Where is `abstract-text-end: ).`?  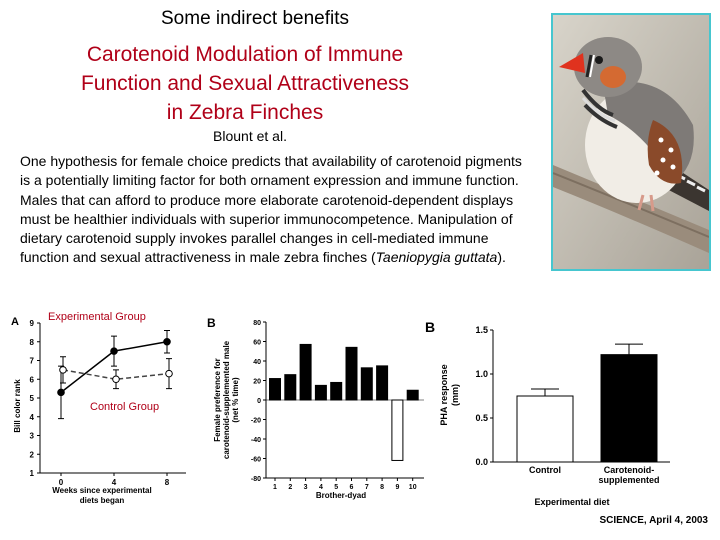 abstract-text-end: ). is located at coordinates (501, 257).